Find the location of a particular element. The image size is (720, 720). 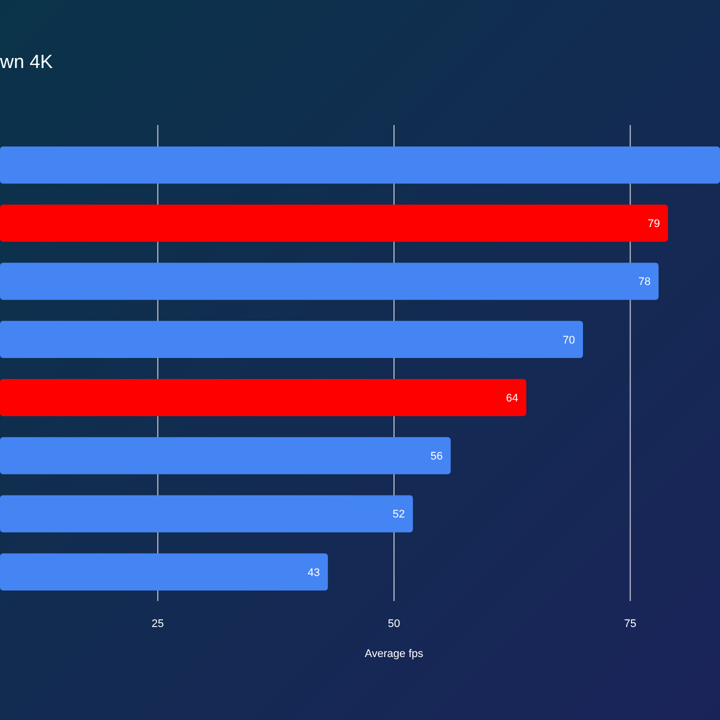

x-tick-label: 25 is located at coordinates (158, 624).